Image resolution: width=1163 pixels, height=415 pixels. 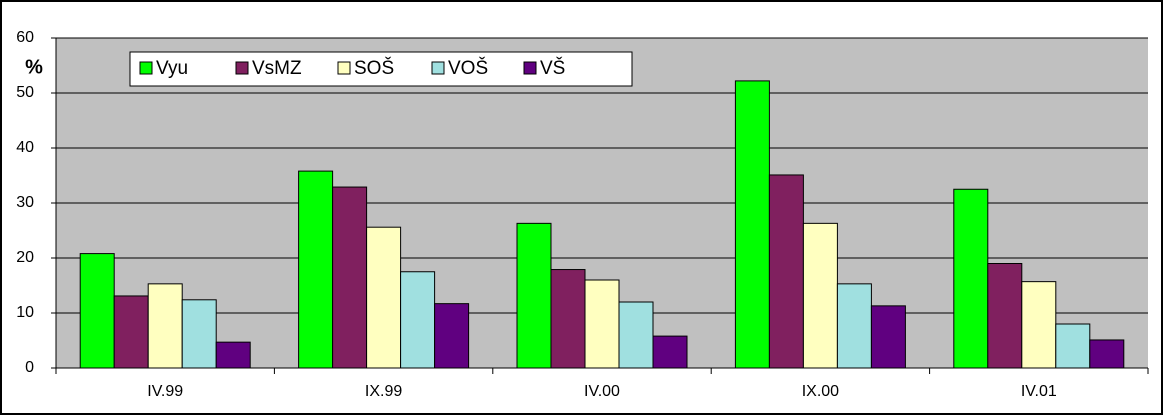 I want to click on y-tick-label: 60, so click(x=25, y=37).